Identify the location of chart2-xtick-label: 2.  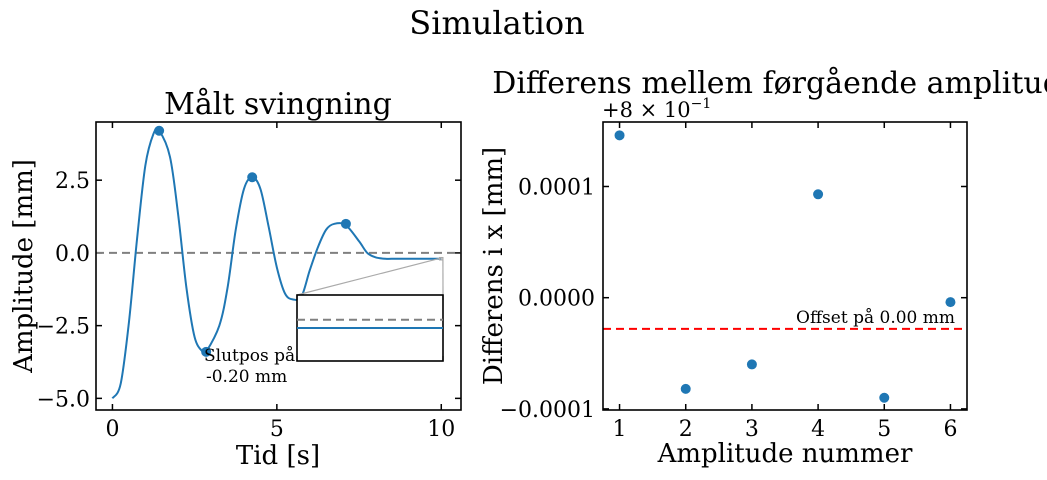
(686, 429).